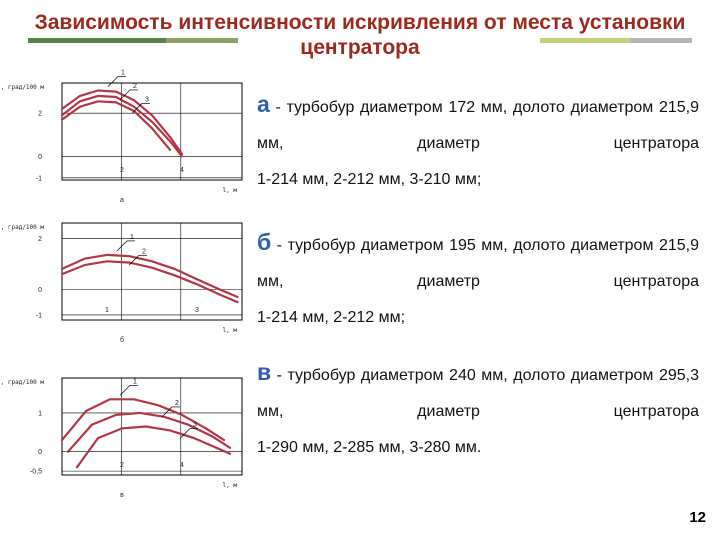 The image size is (720, 540). I want to click on chart-c: 1 0 -0,5 i, град/100 м 2 4 l, м в 1 2 3, so click(127, 430).